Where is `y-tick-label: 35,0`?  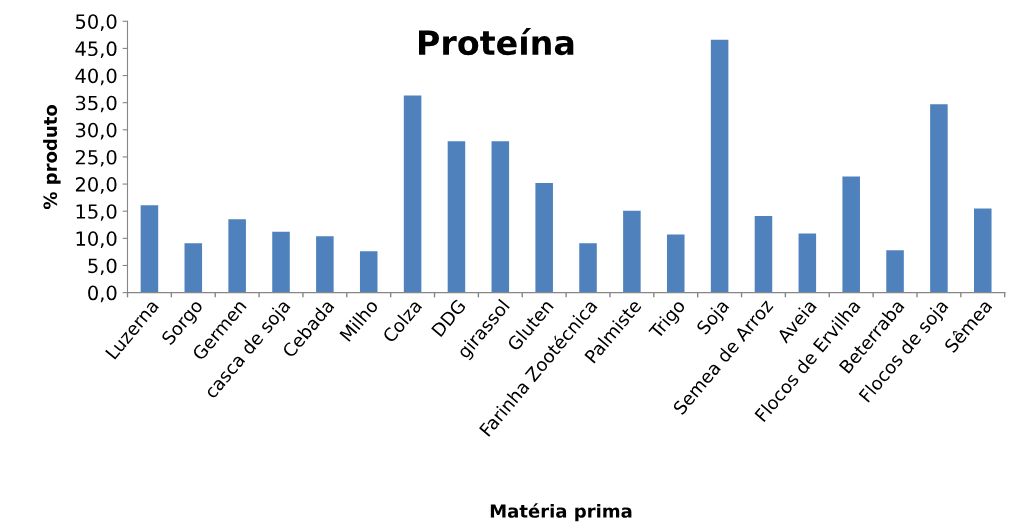
y-tick-label: 35,0 is located at coordinates (96, 104).